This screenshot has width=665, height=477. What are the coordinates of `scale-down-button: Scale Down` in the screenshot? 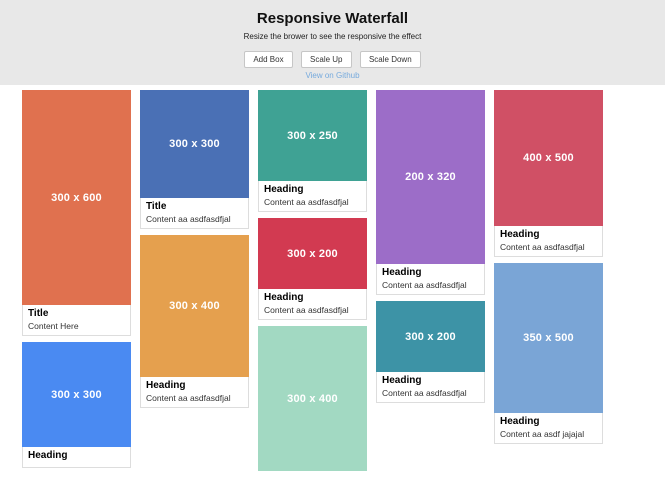 It's located at (390, 59).